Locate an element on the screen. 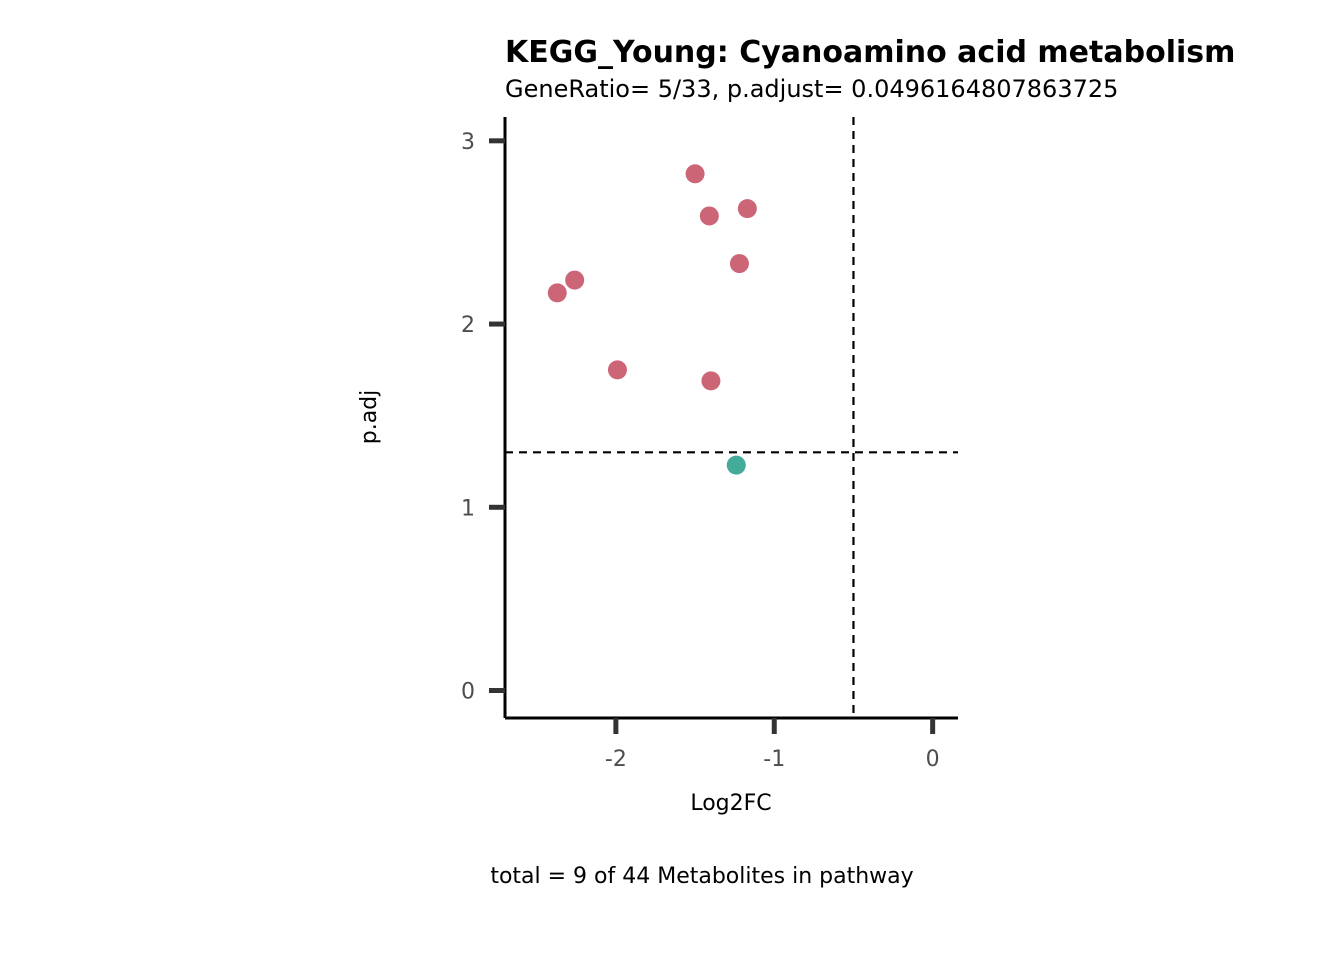 The image size is (1344, 960). x-ticks: -2 -1 0 is located at coordinates (772, 745).